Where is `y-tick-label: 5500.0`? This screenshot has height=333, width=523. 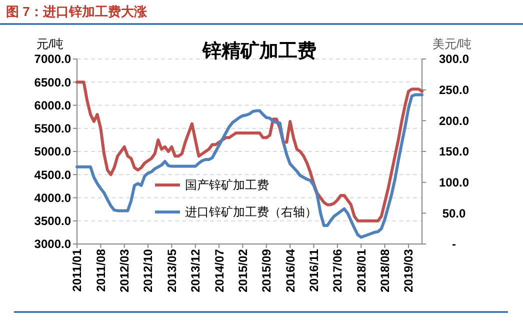 y-tick-label: 5500.0 is located at coordinates (53, 129).